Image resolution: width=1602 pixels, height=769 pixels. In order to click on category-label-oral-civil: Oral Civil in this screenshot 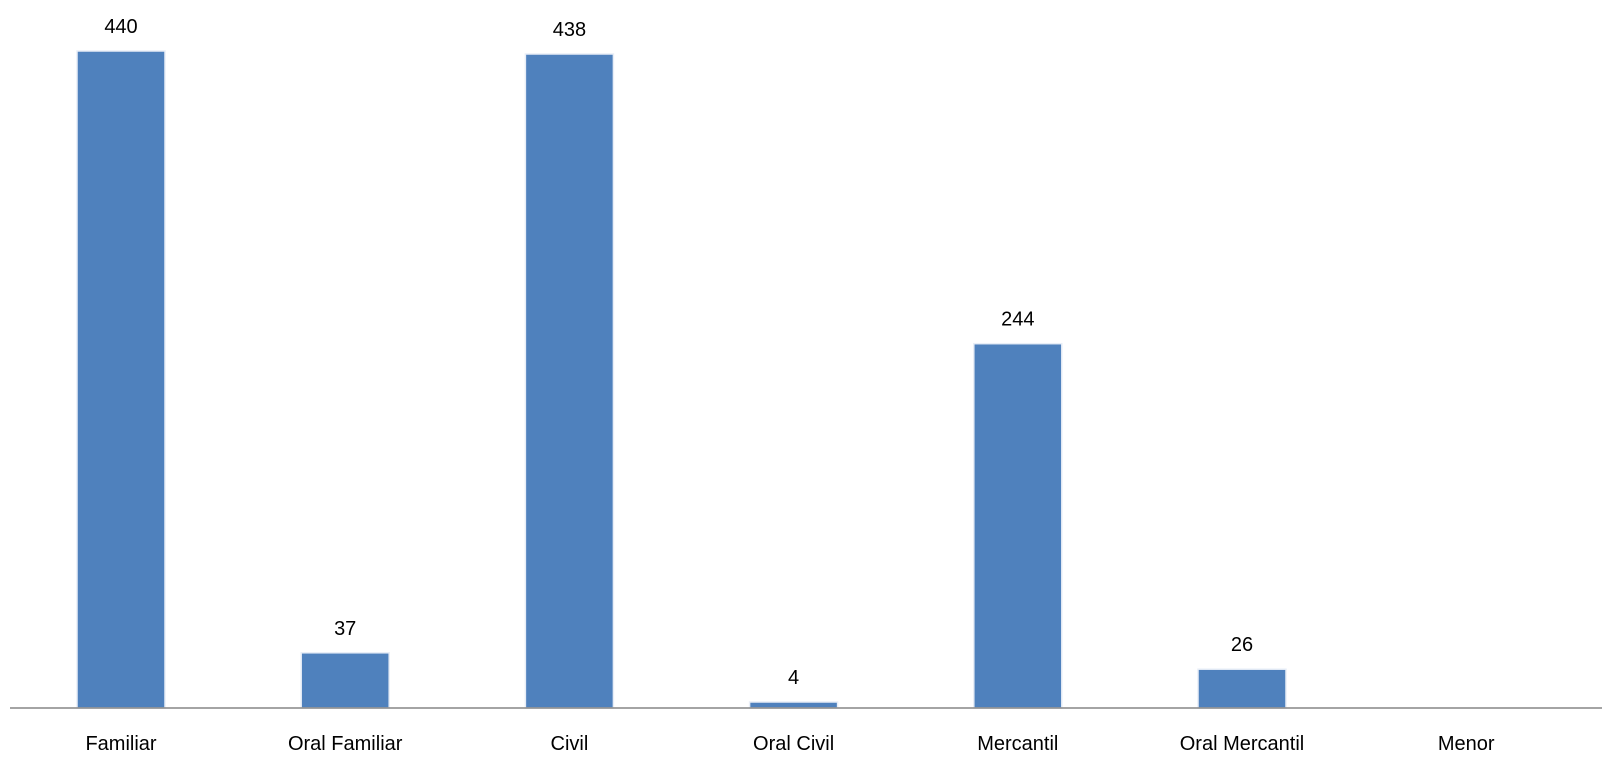, I will do `click(793, 744)`.